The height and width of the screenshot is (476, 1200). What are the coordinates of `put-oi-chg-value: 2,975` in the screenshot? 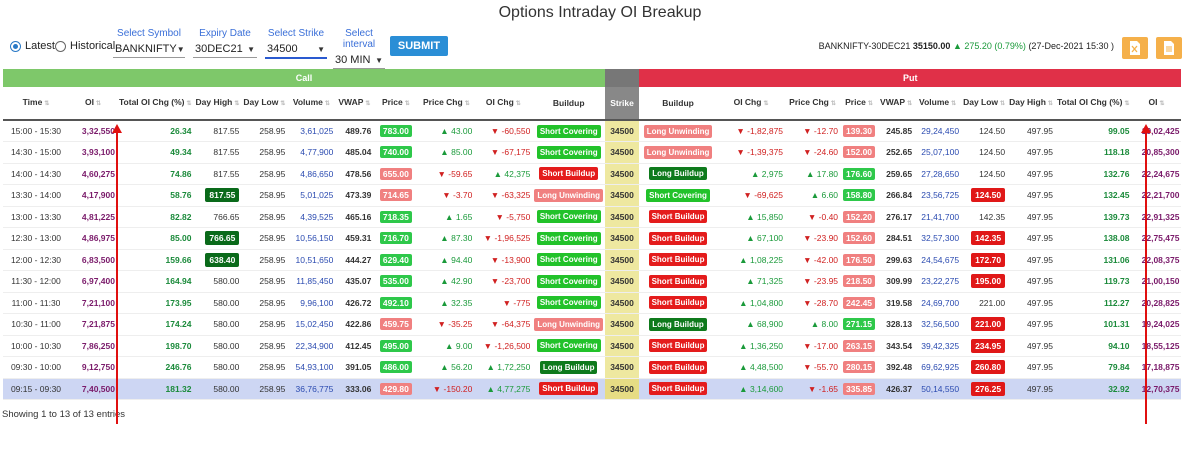 It's located at (772, 173).